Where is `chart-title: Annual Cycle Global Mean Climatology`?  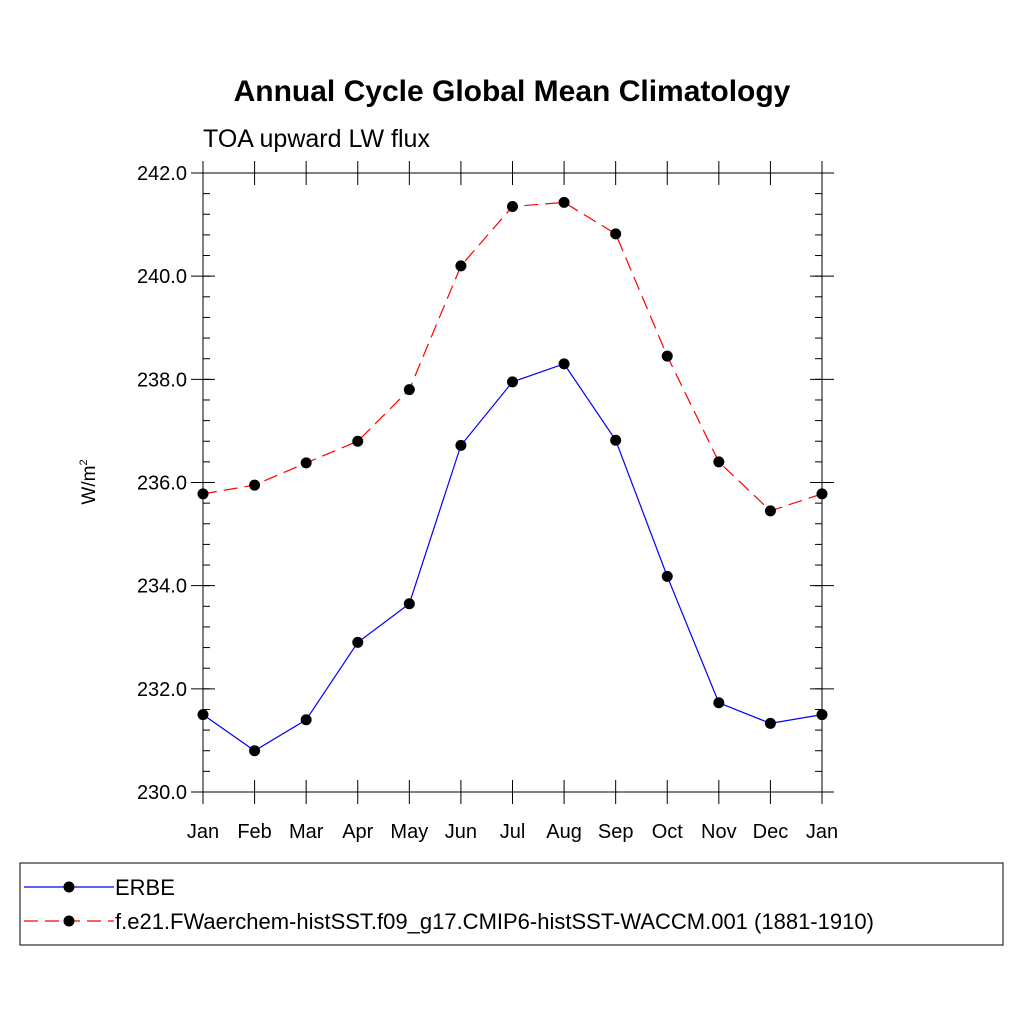 chart-title: Annual Cycle Global Mean Climatology is located at coordinates (512, 91).